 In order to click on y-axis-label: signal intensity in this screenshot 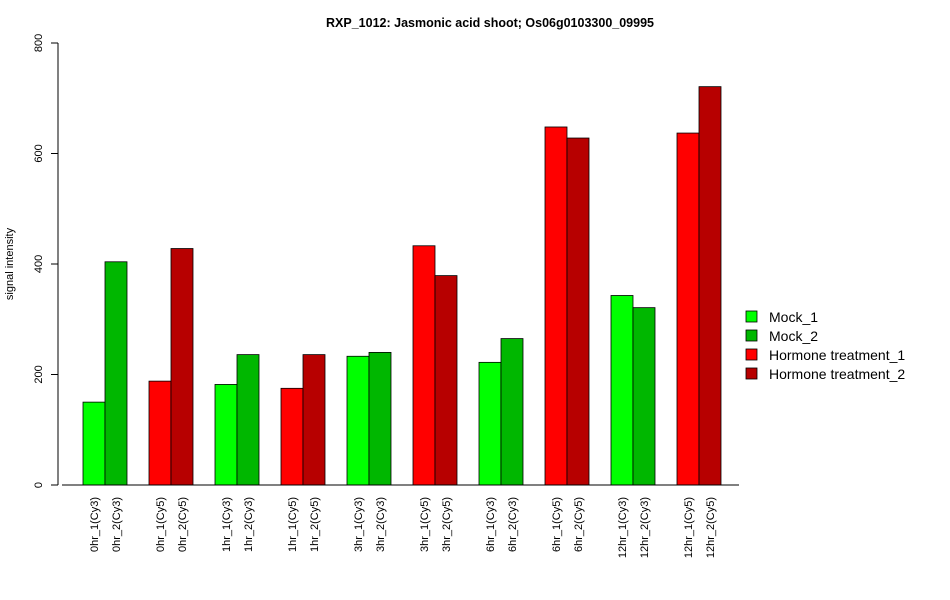, I will do `click(10, 263)`.